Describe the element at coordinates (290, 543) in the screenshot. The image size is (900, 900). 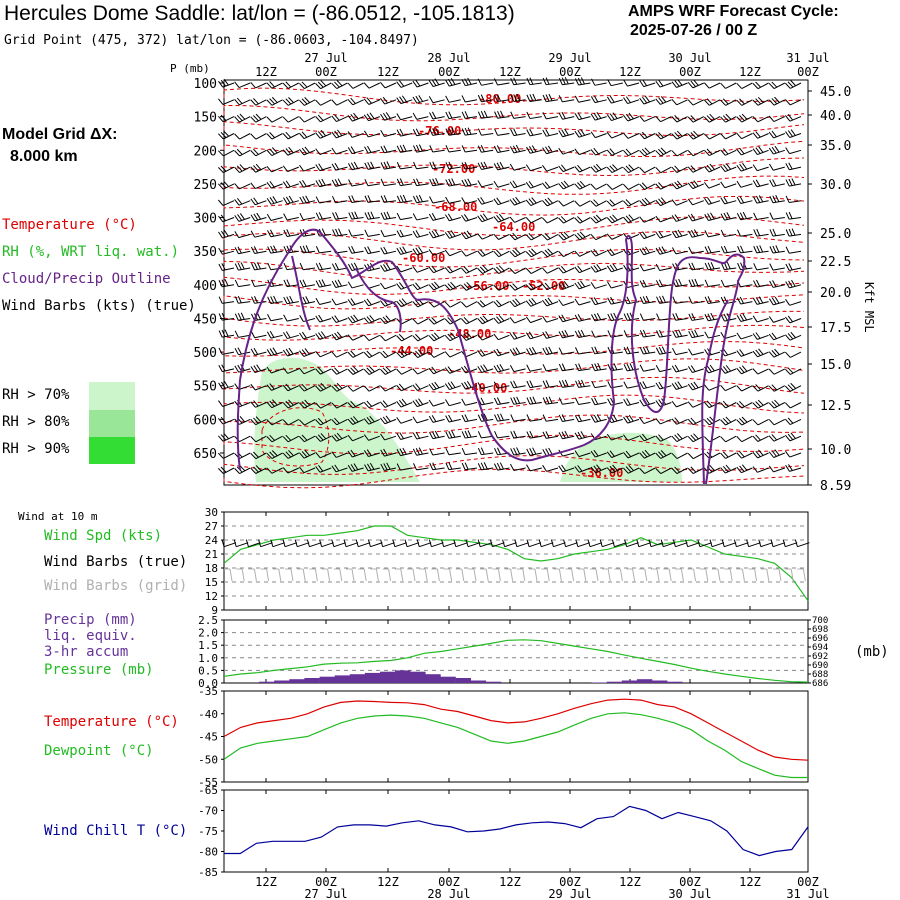
I see `wind-barb-true` at that location.